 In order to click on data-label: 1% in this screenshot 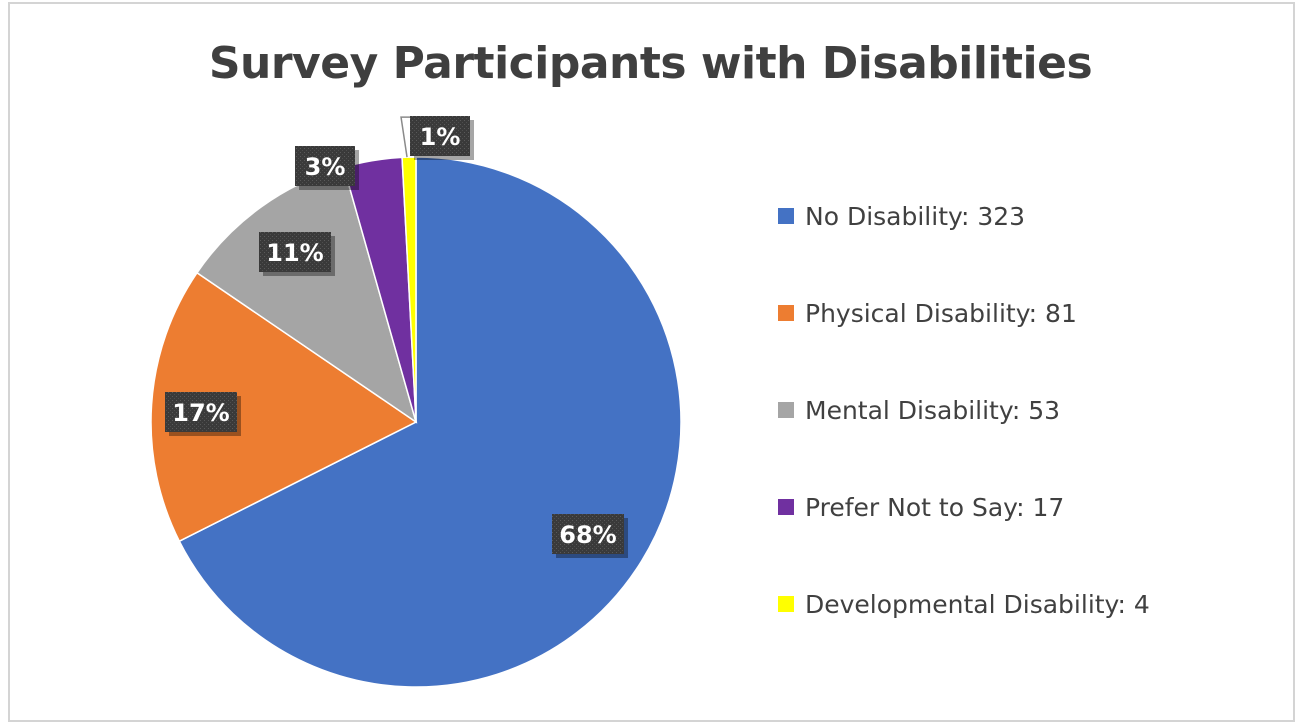, I will do `click(442, 138)`.